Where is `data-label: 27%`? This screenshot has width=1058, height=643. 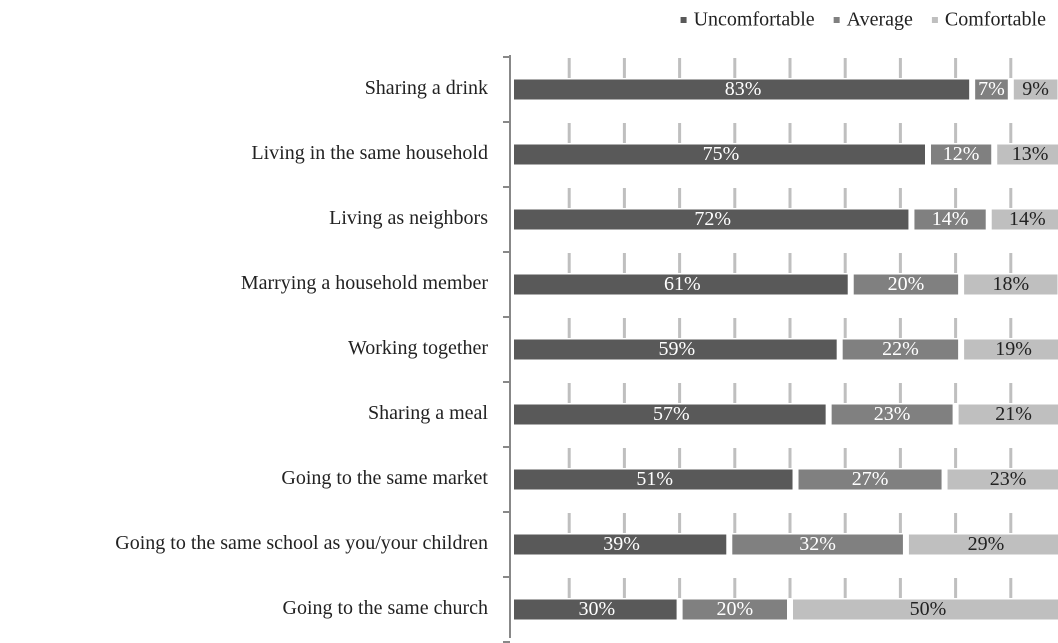
data-label: 27% is located at coordinates (870, 479).